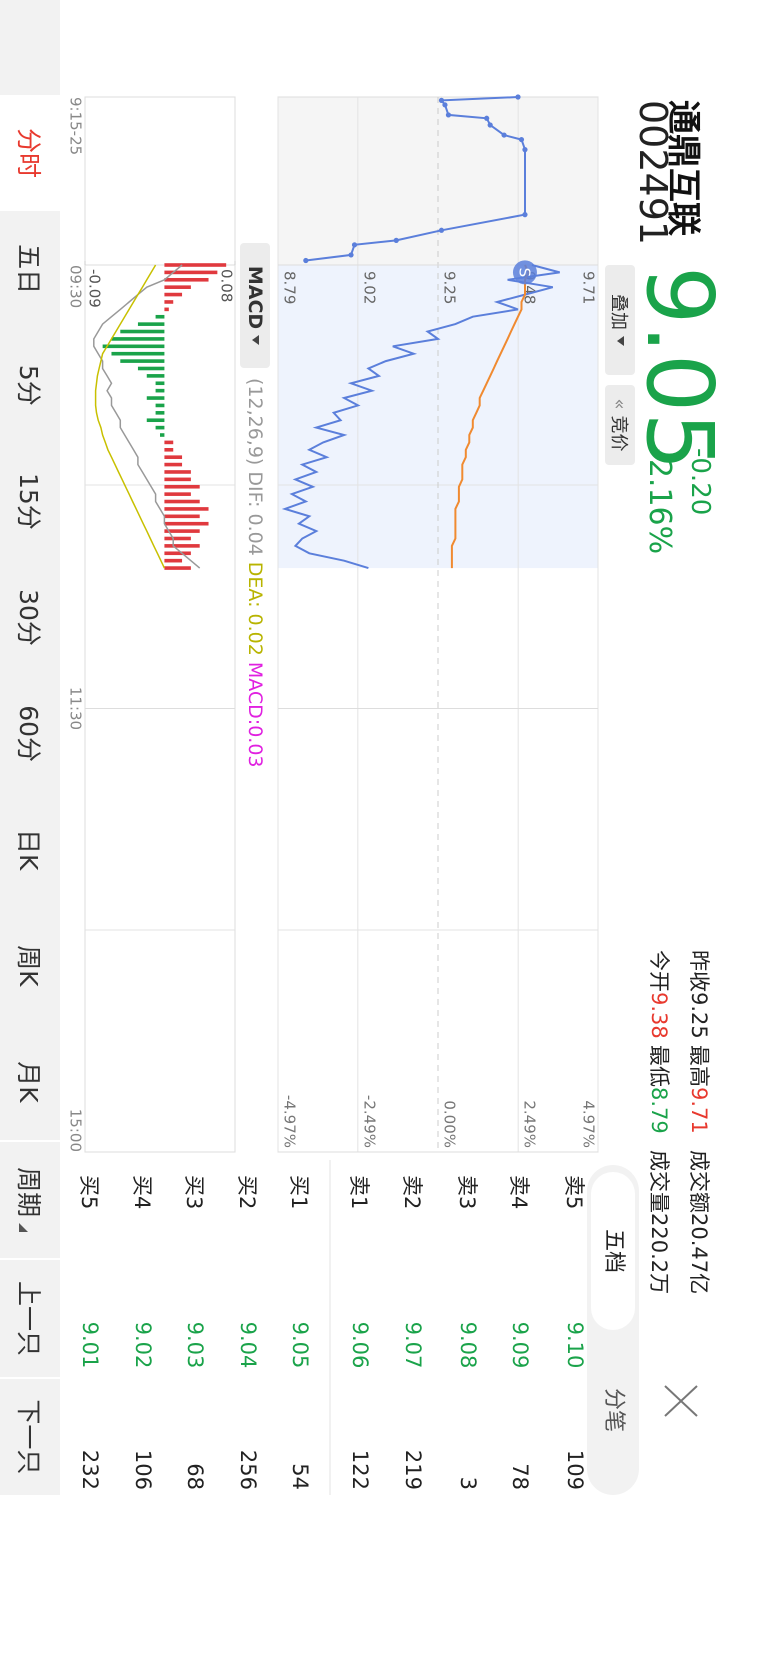 This screenshot has width=769, height=1665. What do you see at coordinates (30, 1435) in the screenshot?
I see `nav-tab: 下一只` at bounding box center [30, 1435].